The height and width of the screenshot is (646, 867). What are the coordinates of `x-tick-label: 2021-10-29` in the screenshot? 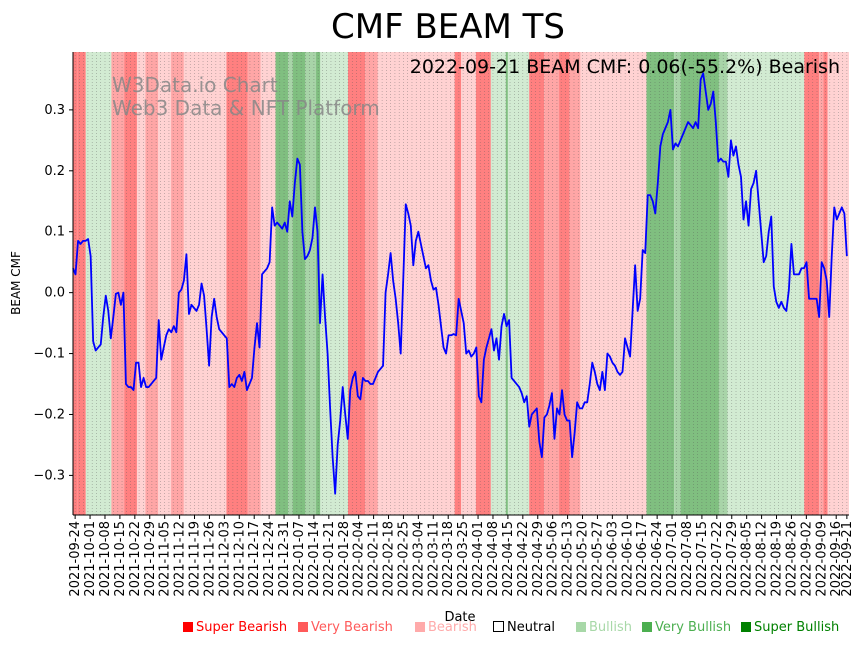 It's located at (150, 559).